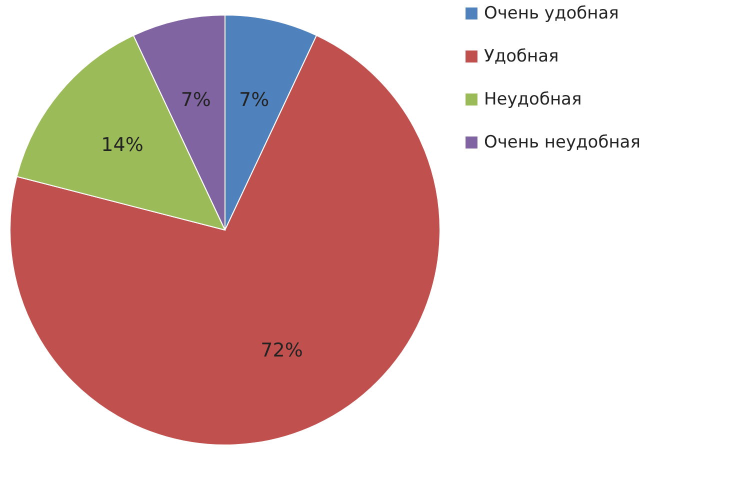 This screenshot has width=754, height=502. I want to click on legend-label: Удобная, so click(521, 56).